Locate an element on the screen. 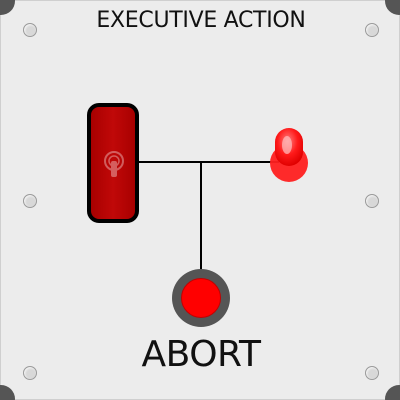 The width and height of the screenshot is (400, 400). abort-button is located at coordinates (201, 298).